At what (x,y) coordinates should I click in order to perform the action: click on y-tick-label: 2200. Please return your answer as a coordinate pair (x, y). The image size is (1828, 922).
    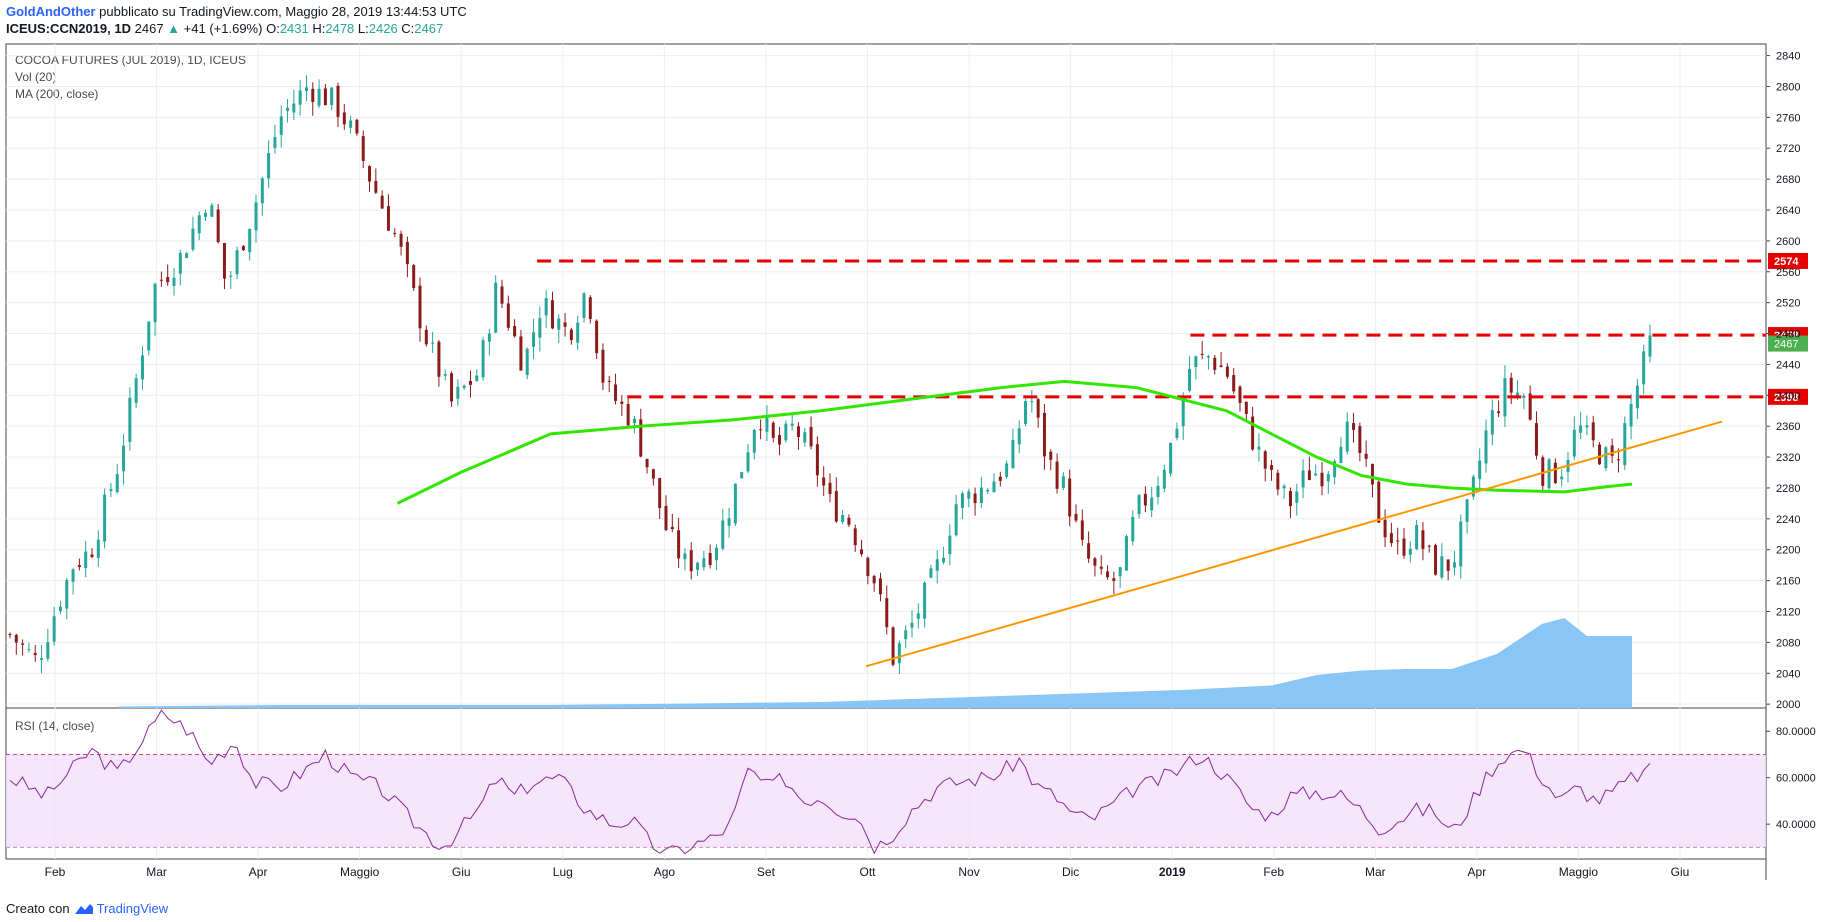
    Looking at the image, I should click on (1788, 551).